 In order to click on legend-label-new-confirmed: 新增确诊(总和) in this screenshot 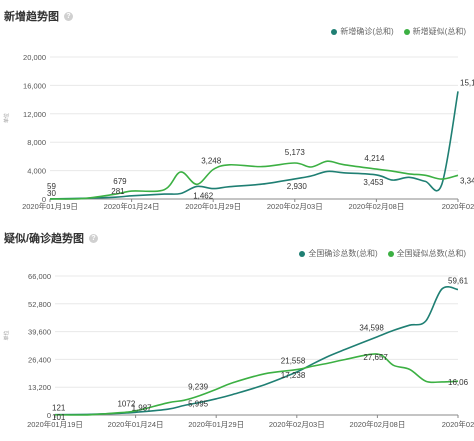, I will do `click(367, 31)`.